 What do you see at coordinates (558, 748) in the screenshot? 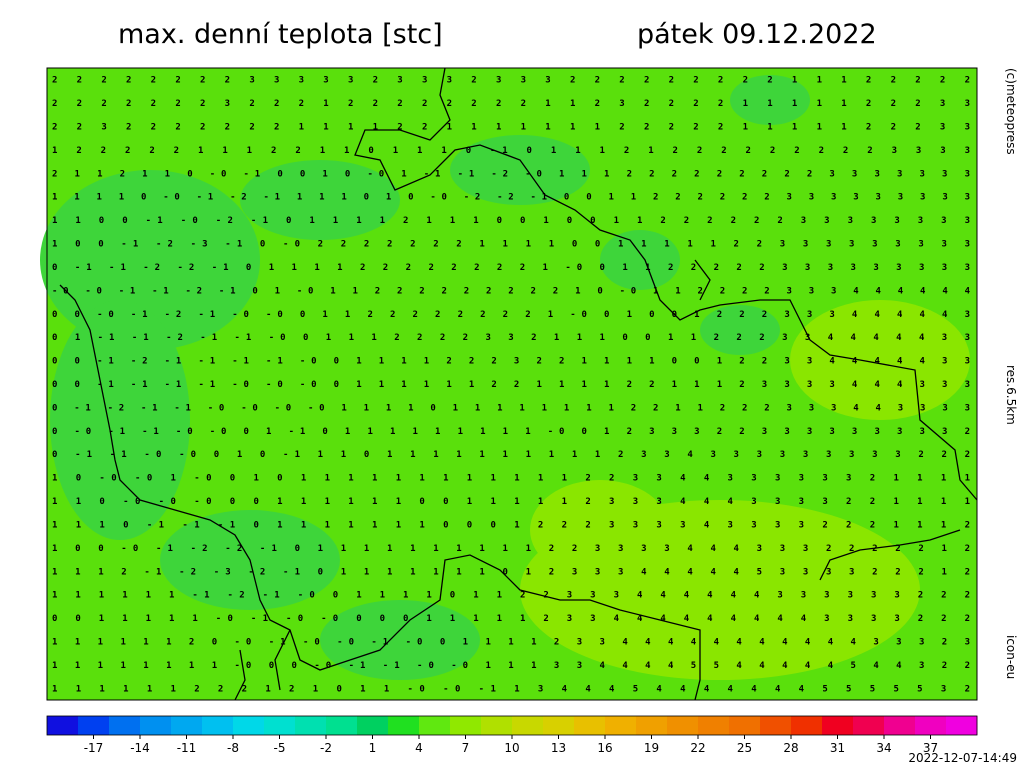
I see `colorbar-tick-label: 13` at bounding box center [558, 748].